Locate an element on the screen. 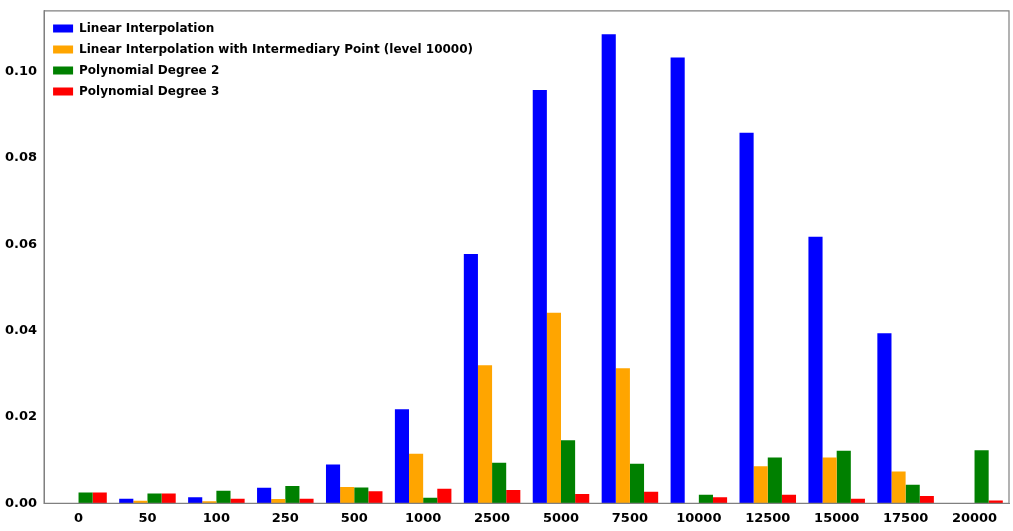 The image size is (1013, 531). legend-label: Linear Interpolation with Intermediary Point (level 10000) is located at coordinates (276, 48).